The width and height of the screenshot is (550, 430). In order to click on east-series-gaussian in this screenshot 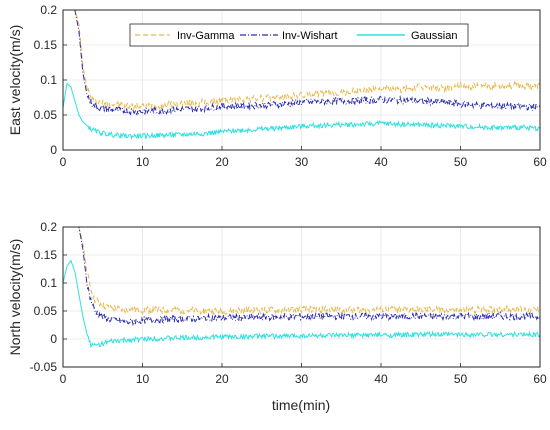, I will do `click(301, 111)`.